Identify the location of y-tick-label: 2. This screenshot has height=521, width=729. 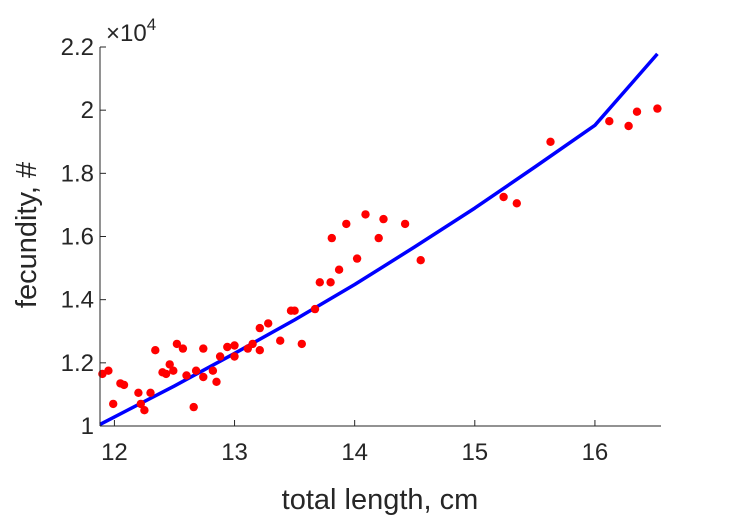
(87, 110).